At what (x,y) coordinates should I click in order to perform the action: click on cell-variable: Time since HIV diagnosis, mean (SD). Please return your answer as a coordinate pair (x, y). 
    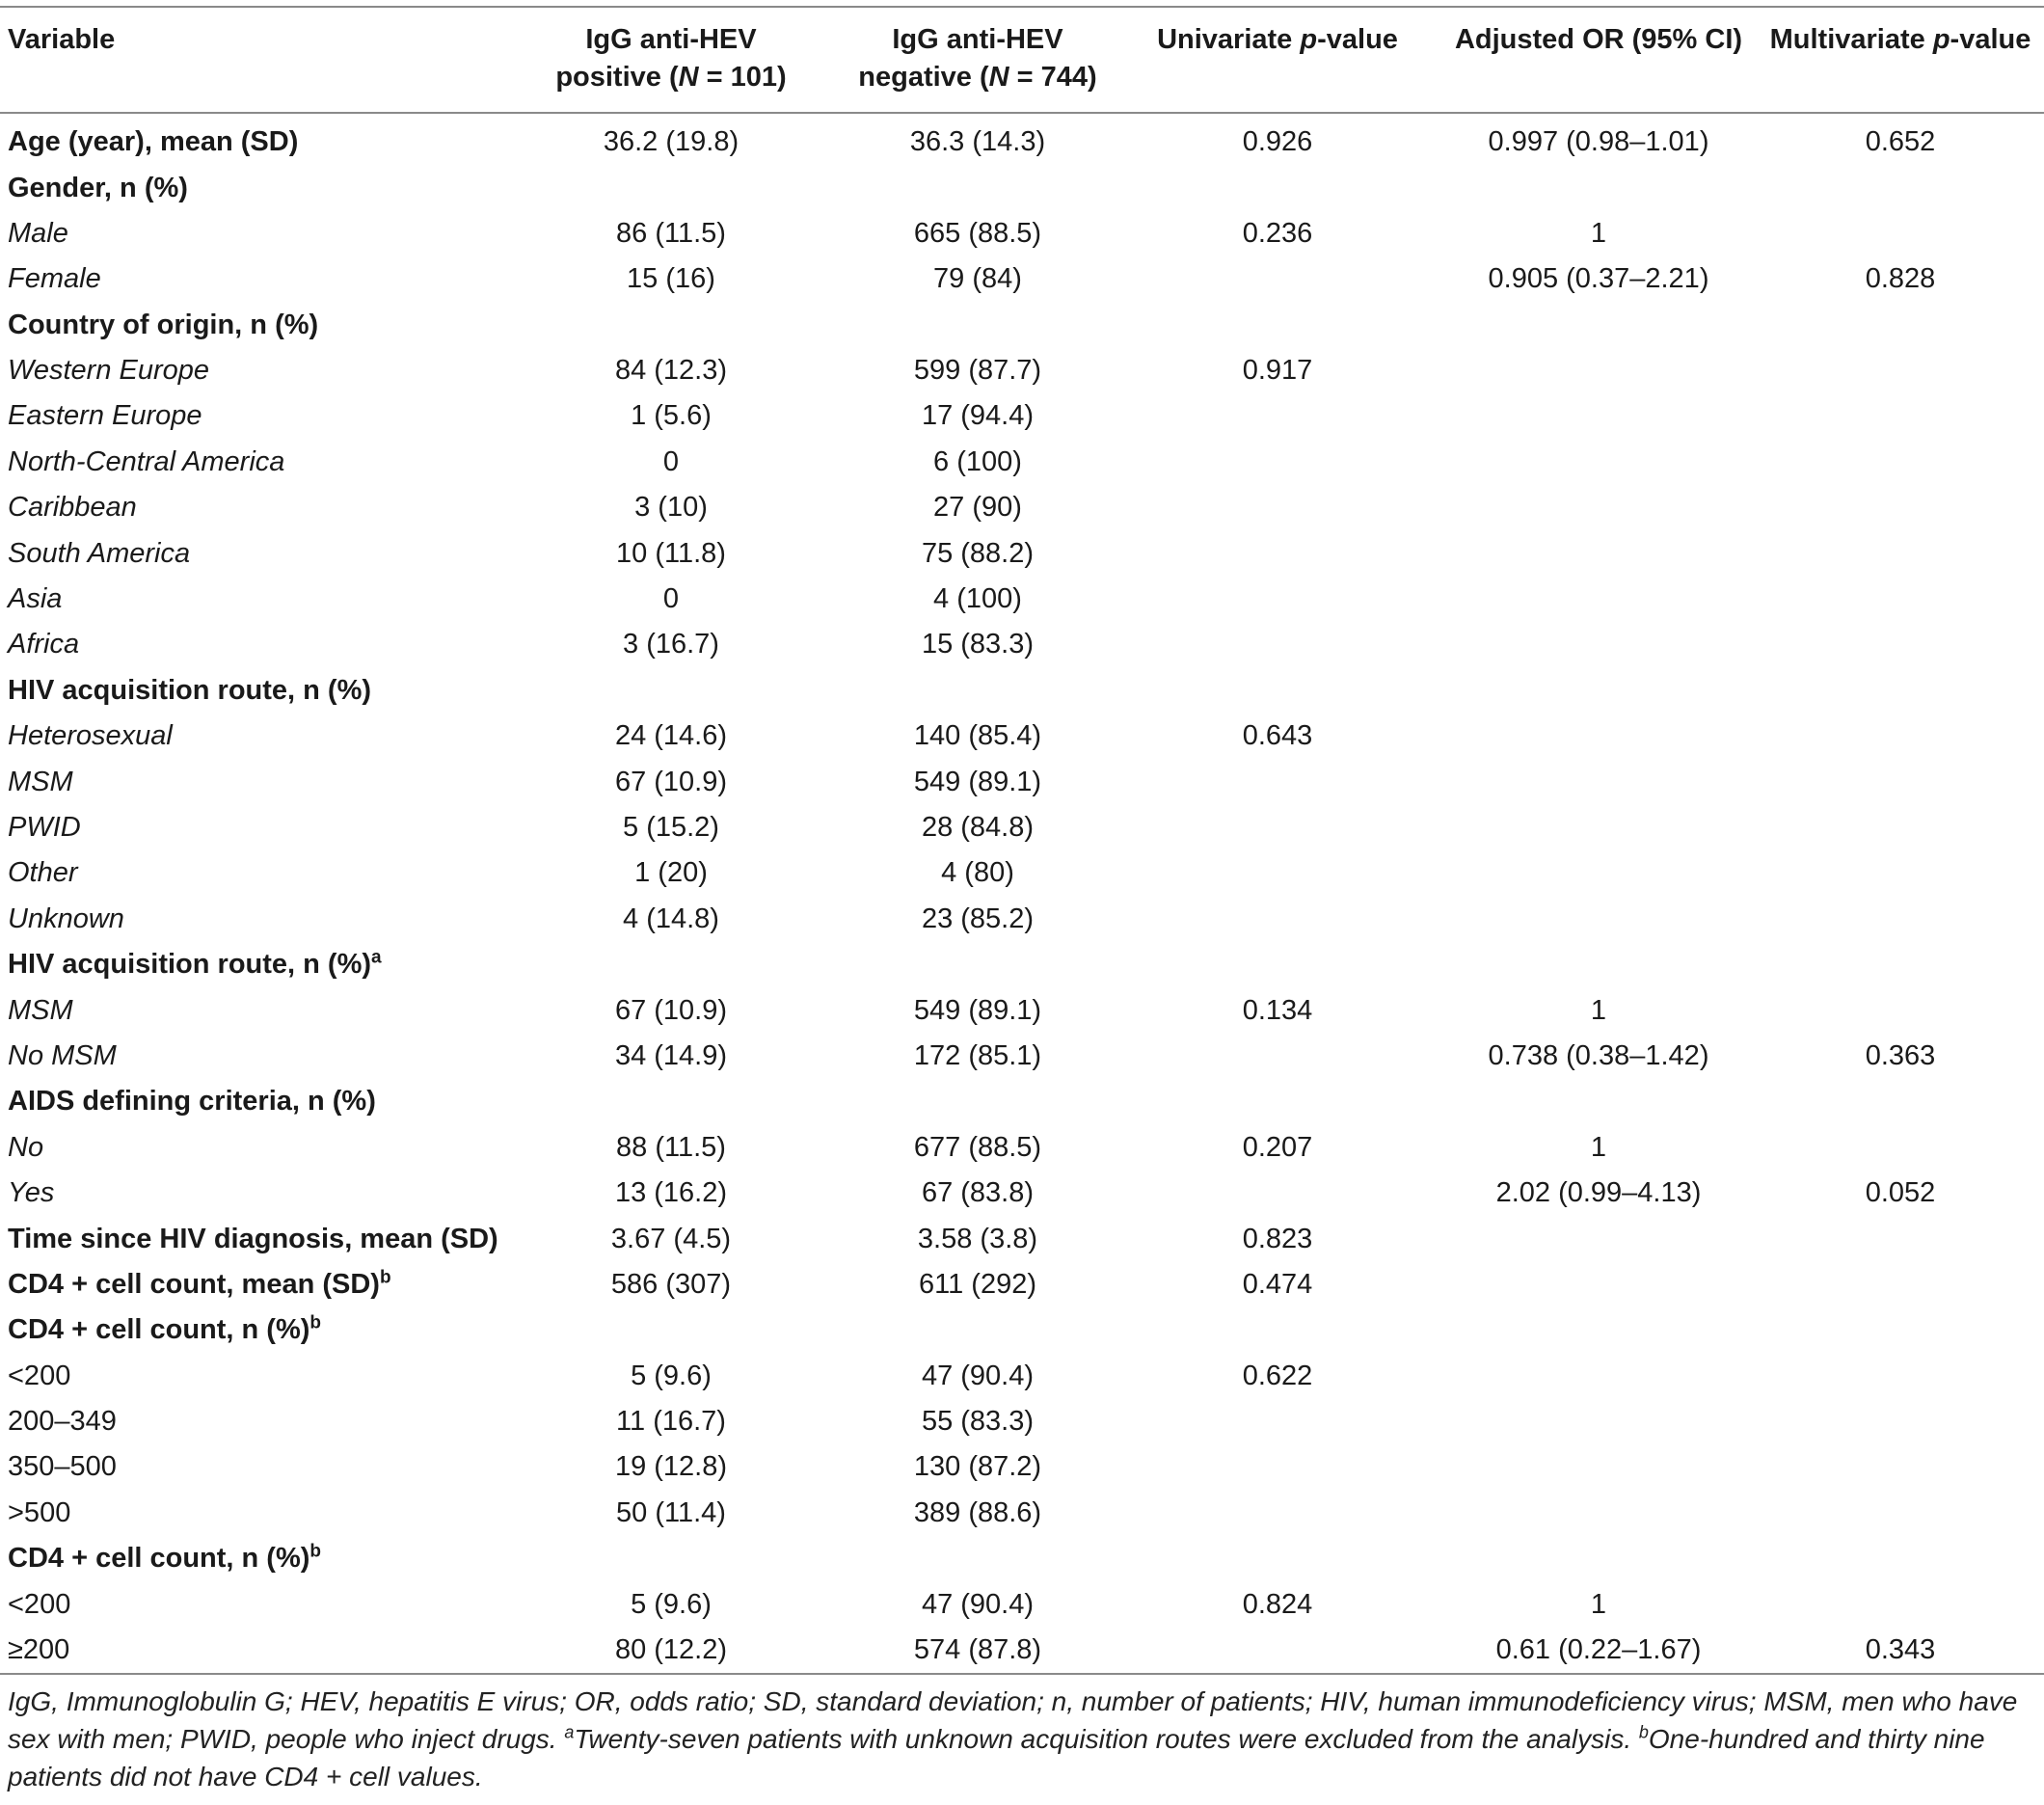
    Looking at the image, I should click on (251, 1238).